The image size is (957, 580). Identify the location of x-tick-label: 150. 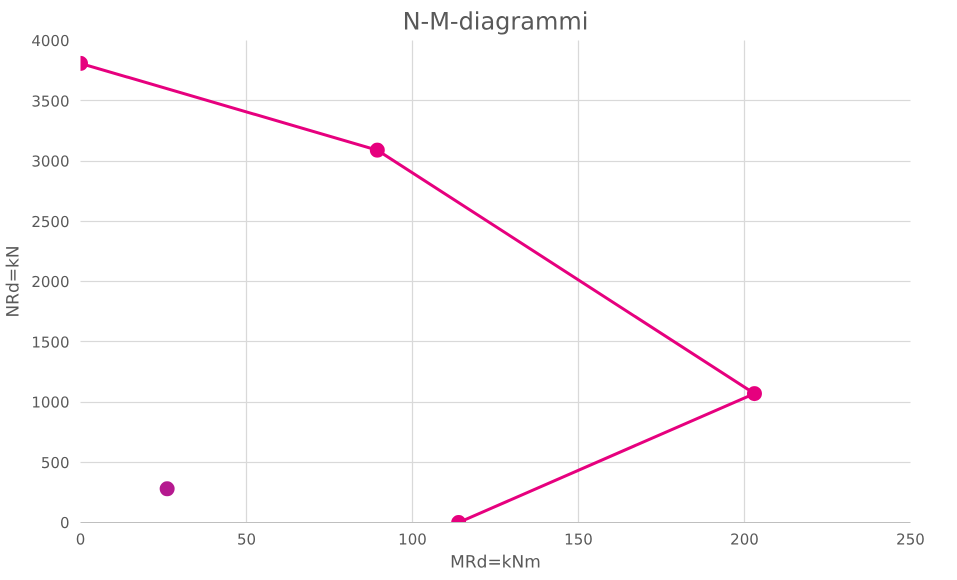
(578, 539).